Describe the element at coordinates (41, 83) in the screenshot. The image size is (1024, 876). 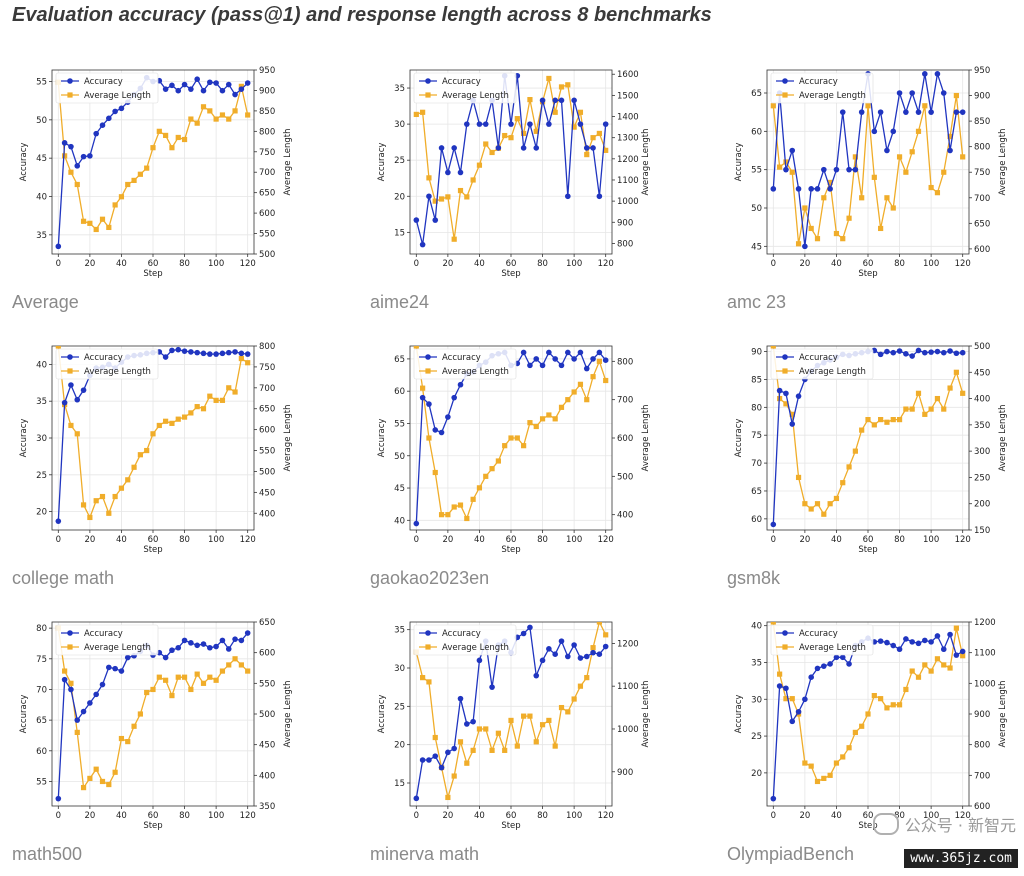
I see `y-tick-label: 55` at that location.